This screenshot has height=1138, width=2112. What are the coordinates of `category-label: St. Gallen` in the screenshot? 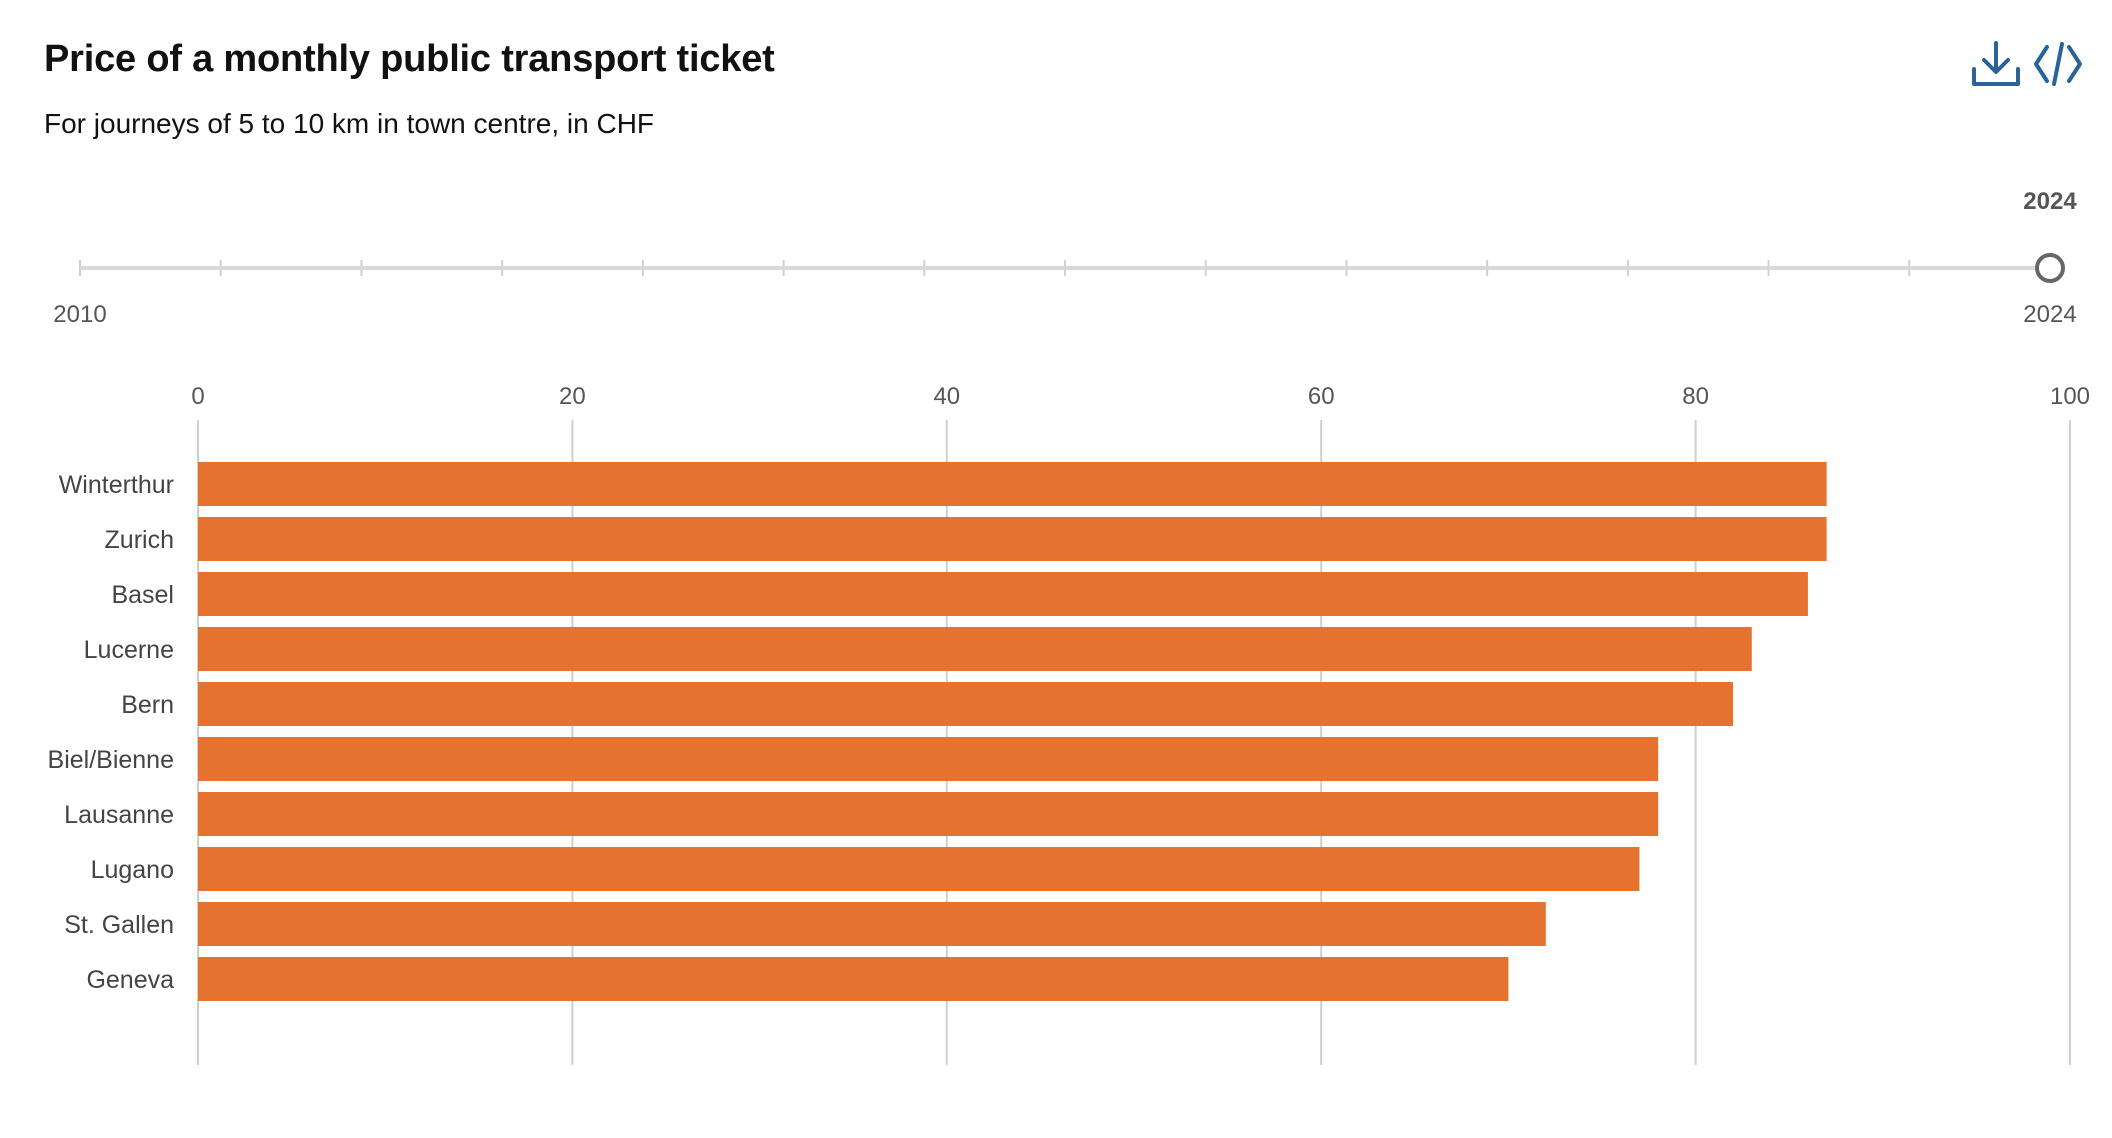 It's located at (119, 925).